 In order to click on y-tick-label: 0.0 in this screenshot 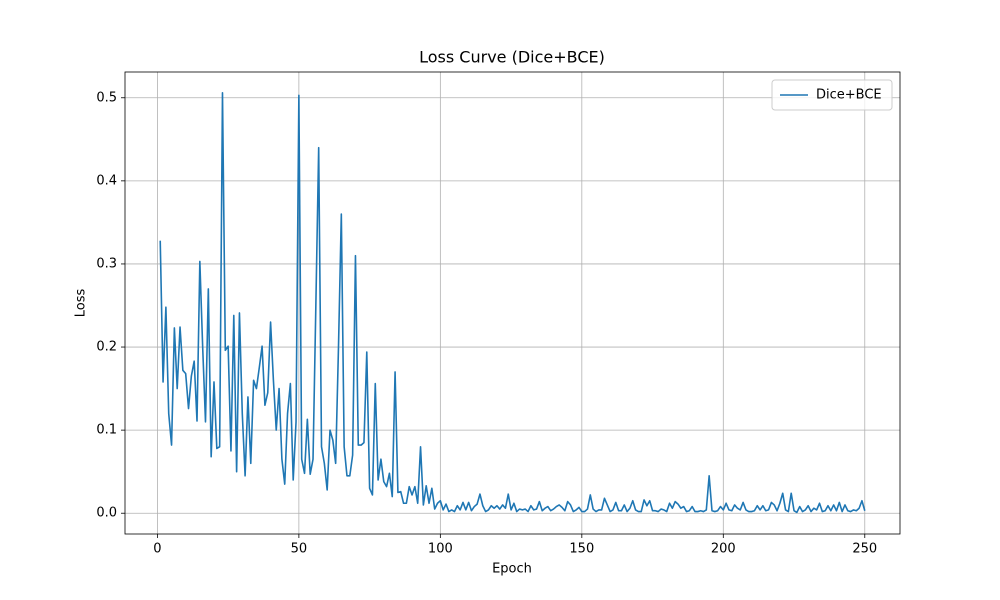, I will do `click(106, 513)`.